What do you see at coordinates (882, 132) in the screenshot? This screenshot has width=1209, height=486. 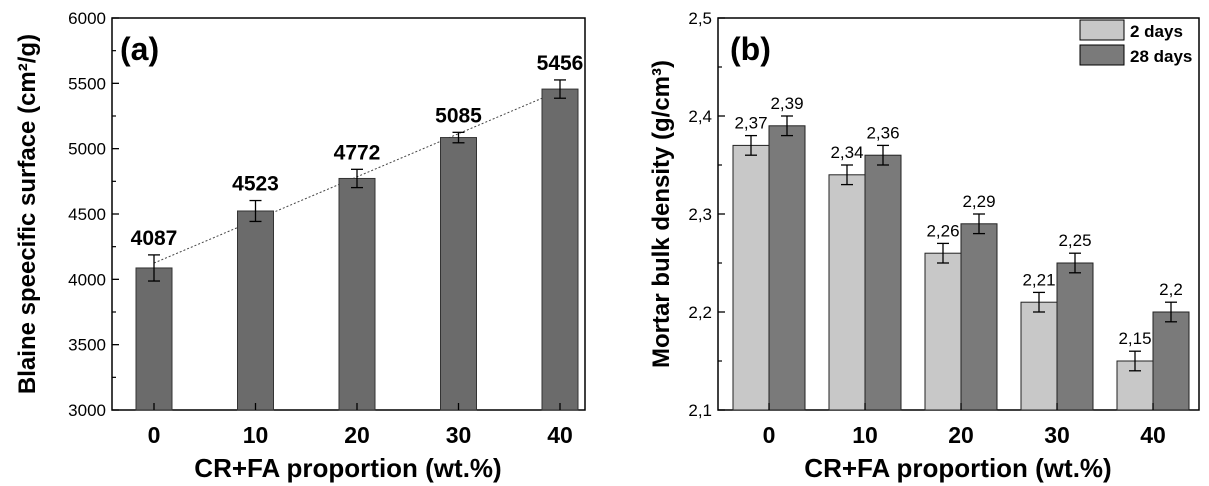 I see `value-label-b-28-days: 2,36` at bounding box center [882, 132].